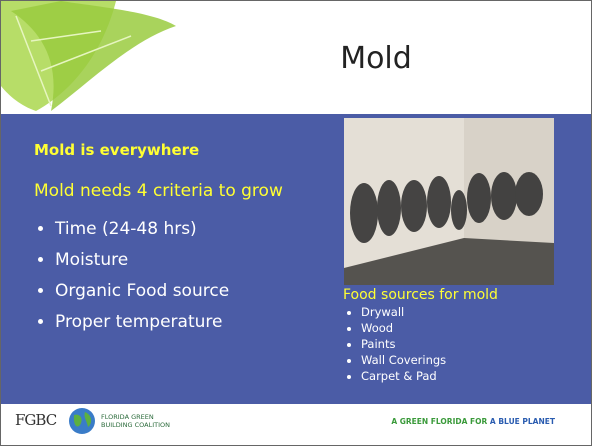  I want to click on logo-text: FGBC, so click(36, 420).